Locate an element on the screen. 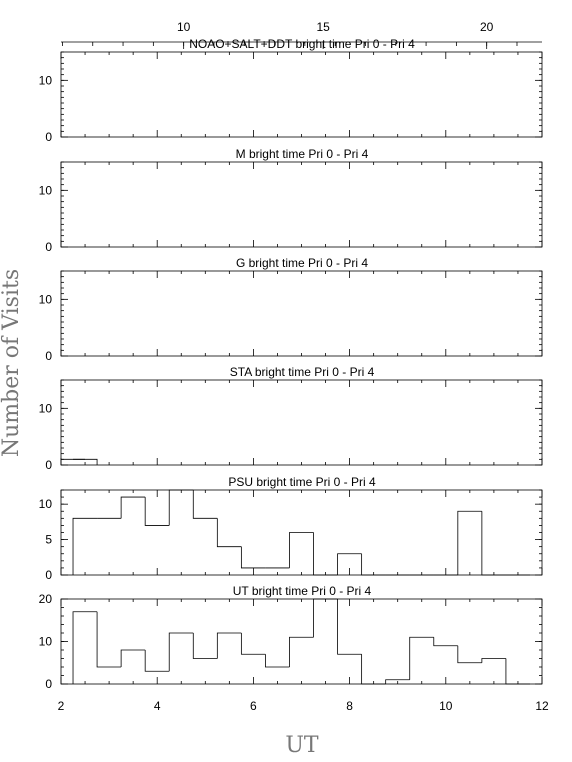 Image resolution: width=572 pixels, height=762 pixels. panel-title: PSU bright time Pri 0 - Pri 4 is located at coordinates (302, 482).